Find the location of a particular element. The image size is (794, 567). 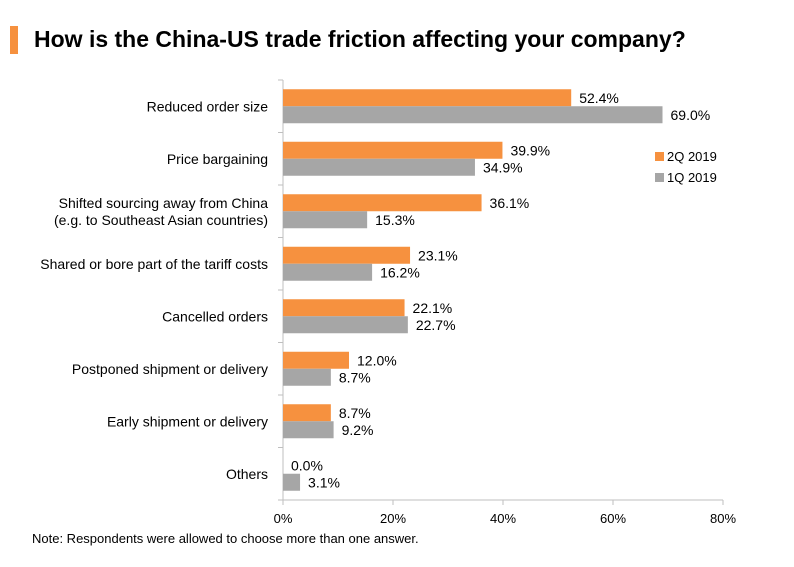

category-label: Early shipment or delivery is located at coordinates (187, 421).